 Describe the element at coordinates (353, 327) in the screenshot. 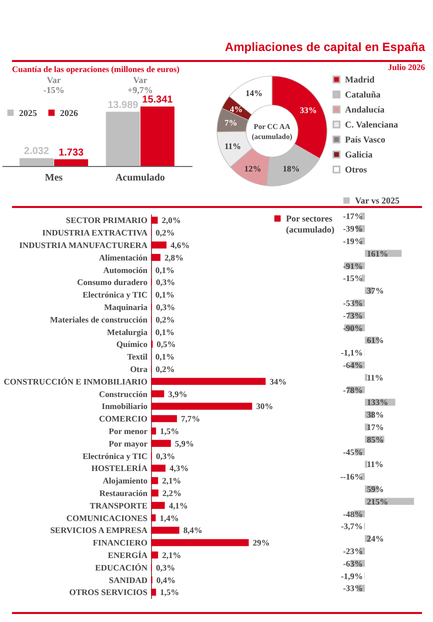

I see `data-label: -90%` at that location.